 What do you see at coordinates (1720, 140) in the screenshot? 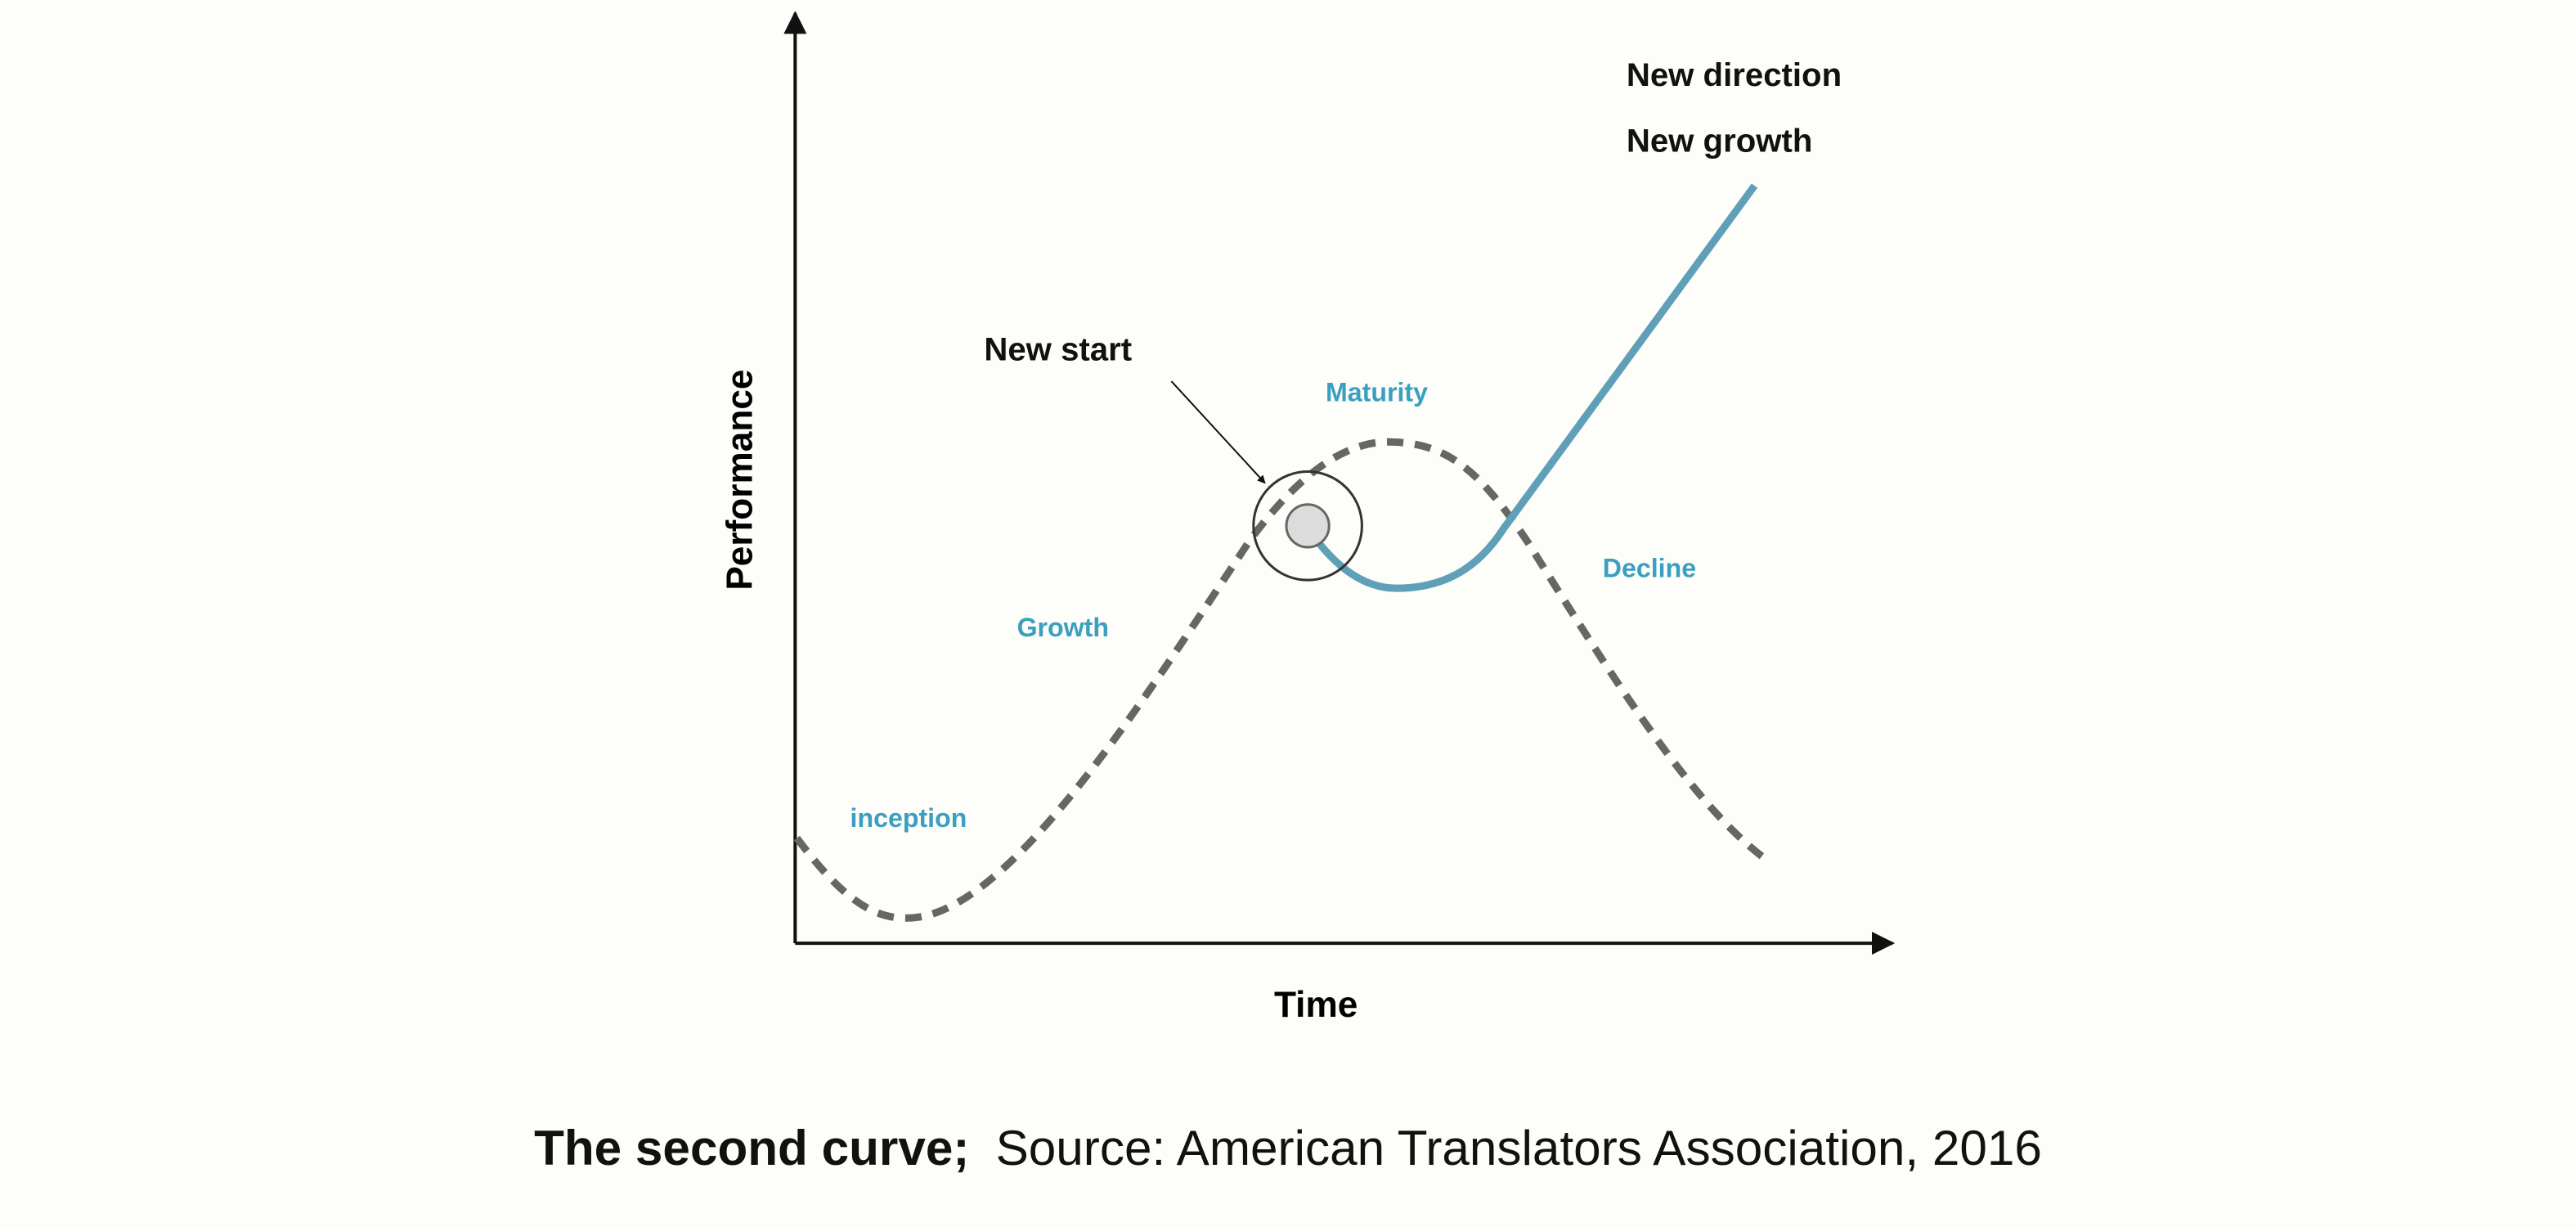
I see `annotation: New growth` at bounding box center [1720, 140].